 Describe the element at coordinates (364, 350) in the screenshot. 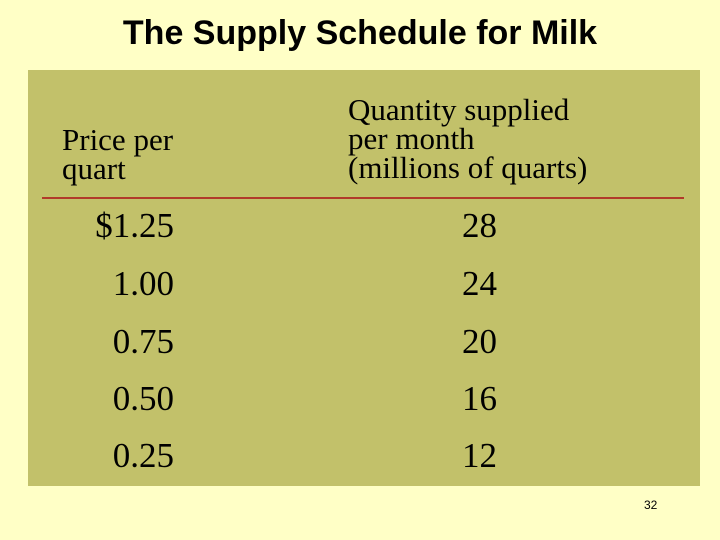

I see `table-row: 0.75 20` at that location.